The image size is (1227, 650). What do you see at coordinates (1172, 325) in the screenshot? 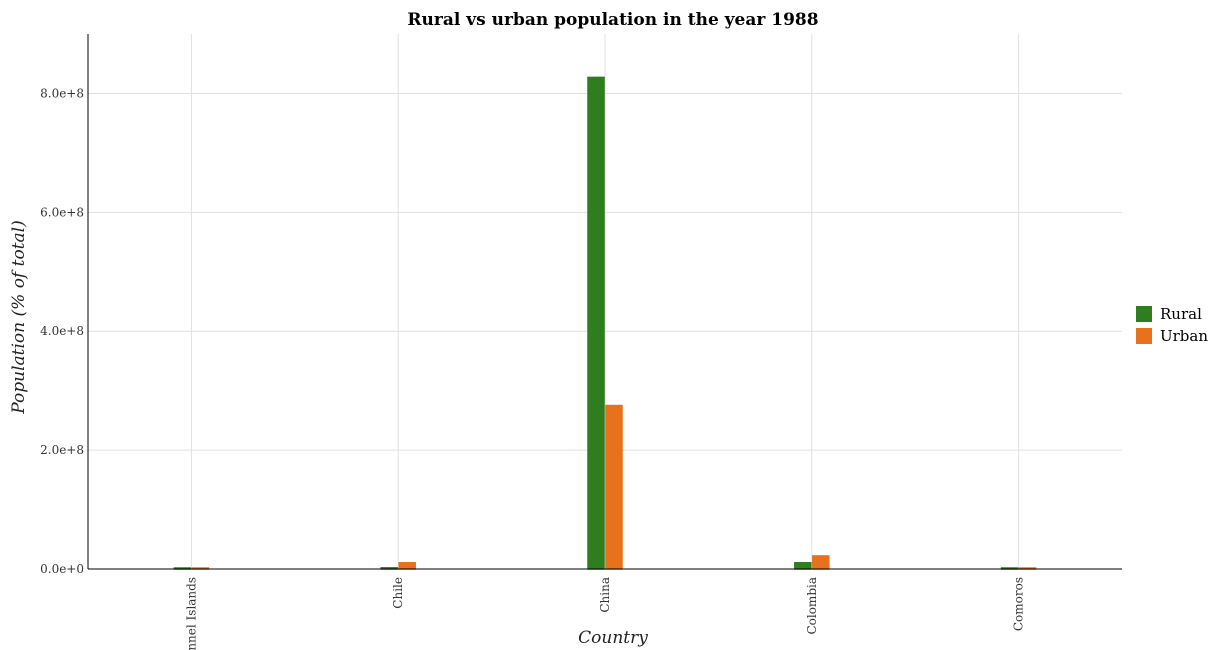
I see `legend: Rural Urban` at bounding box center [1172, 325].